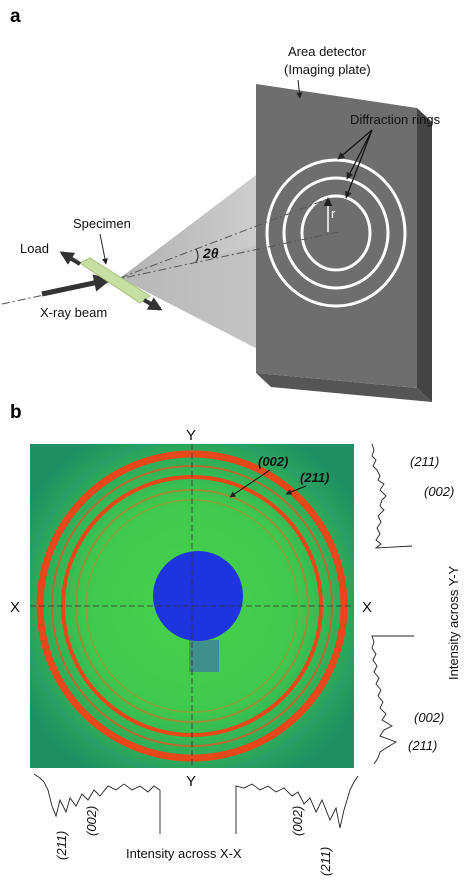  What do you see at coordinates (34, 248) in the screenshot?
I see `load-label: Load` at bounding box center [34, 248].